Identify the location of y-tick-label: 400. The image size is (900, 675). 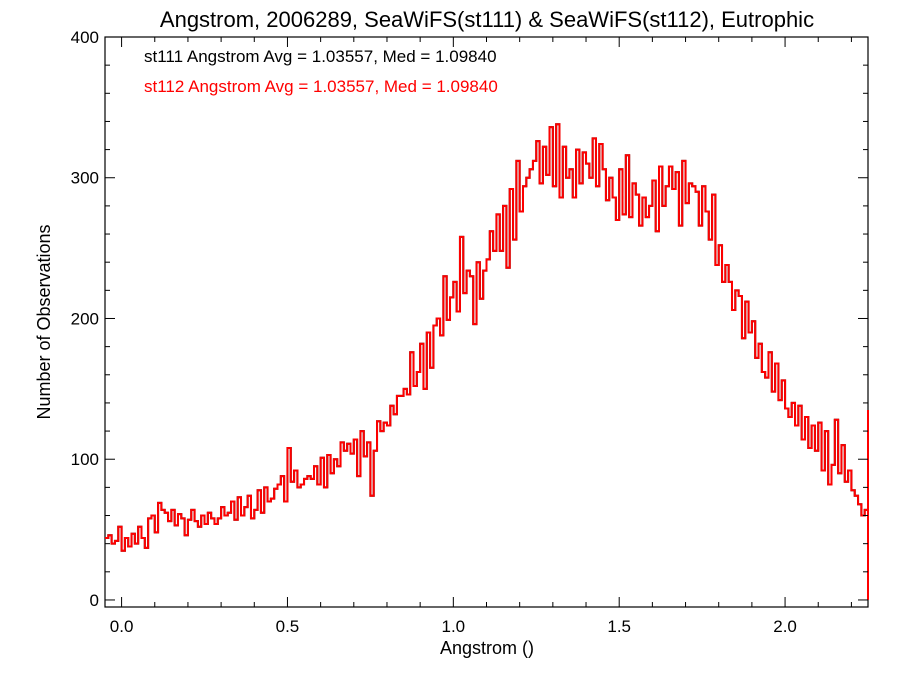
(85, 37).